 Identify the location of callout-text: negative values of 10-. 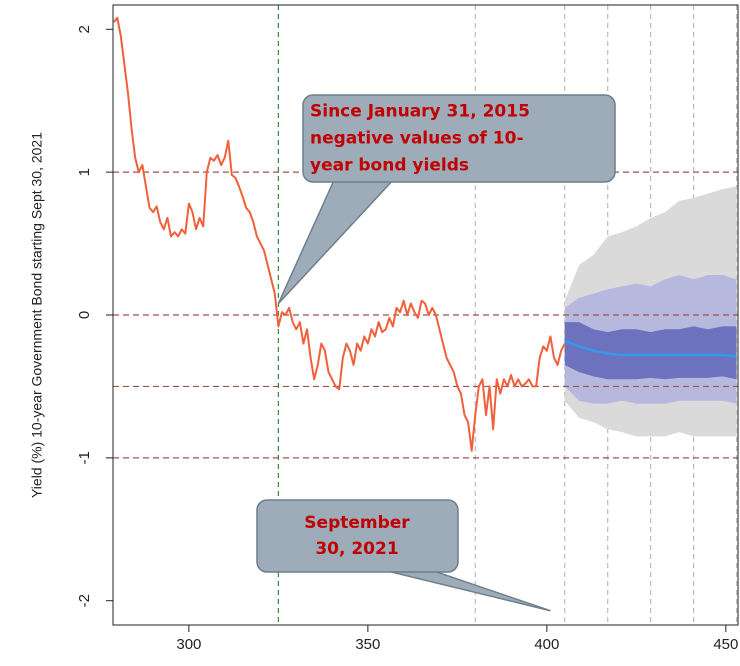
(417, 139).